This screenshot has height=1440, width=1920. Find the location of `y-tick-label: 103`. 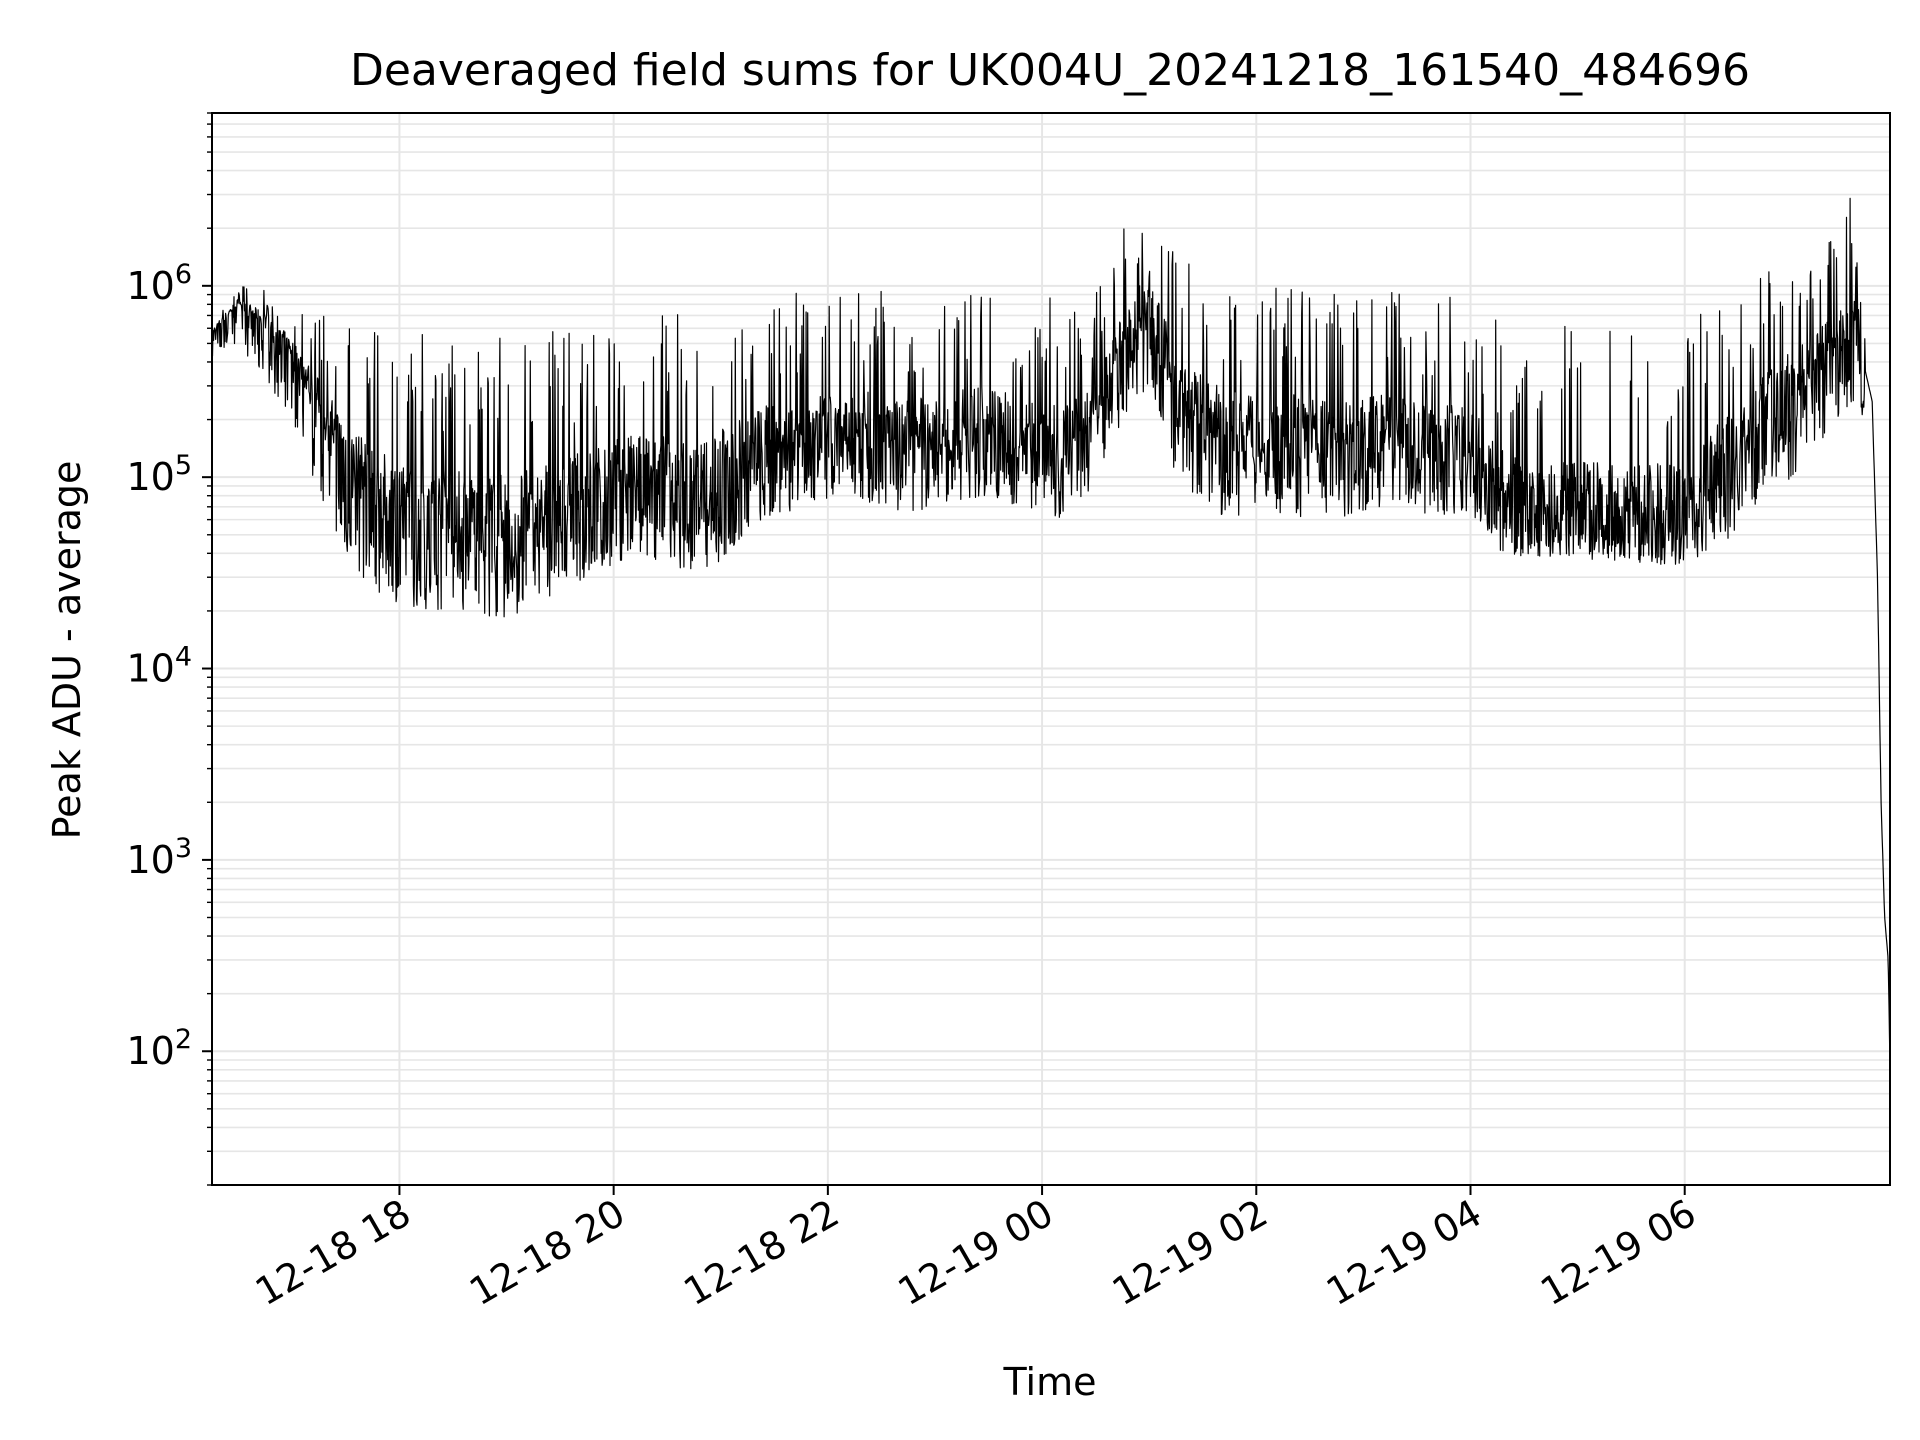

y-tick-label: 103 is located at coordinates (159, 857).